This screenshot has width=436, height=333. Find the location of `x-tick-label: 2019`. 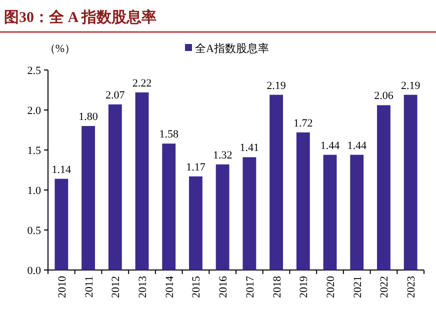

x-tick-label: 2019 is located at coordinates (304, 287).